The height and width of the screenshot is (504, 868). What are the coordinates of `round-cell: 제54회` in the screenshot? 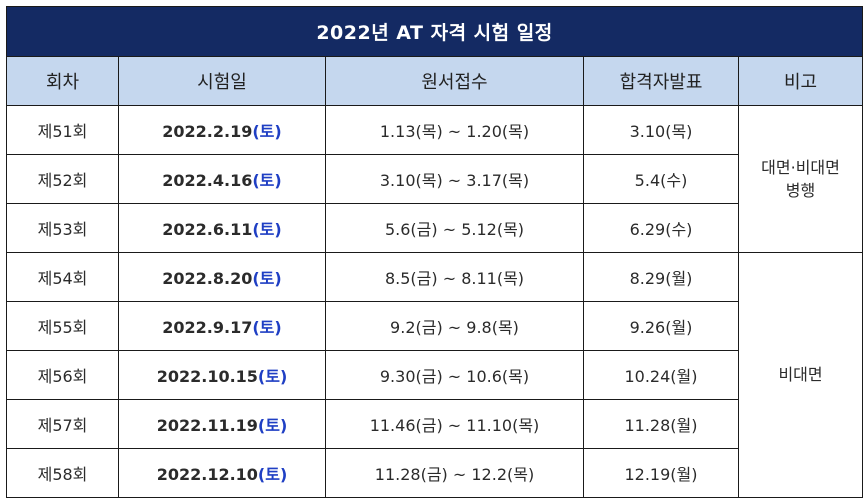 It's located at (62, 277).